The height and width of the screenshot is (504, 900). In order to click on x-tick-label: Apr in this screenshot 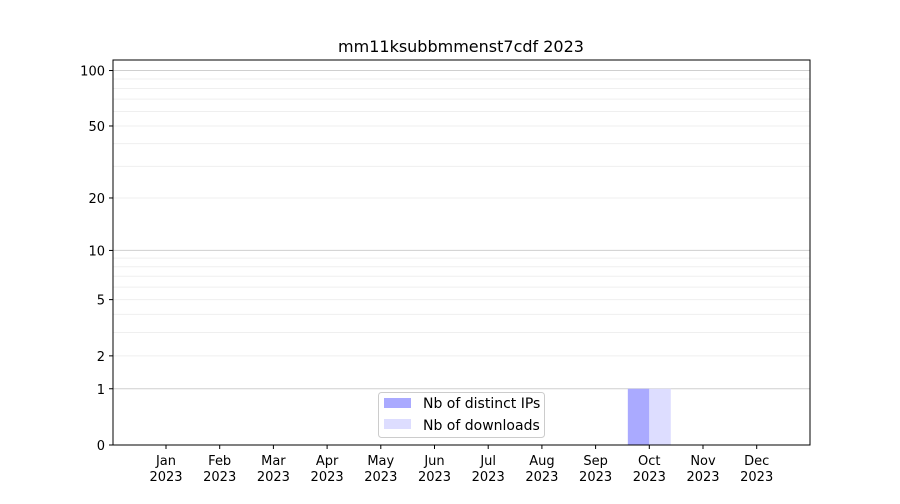, I will do `click(327, 461)`.